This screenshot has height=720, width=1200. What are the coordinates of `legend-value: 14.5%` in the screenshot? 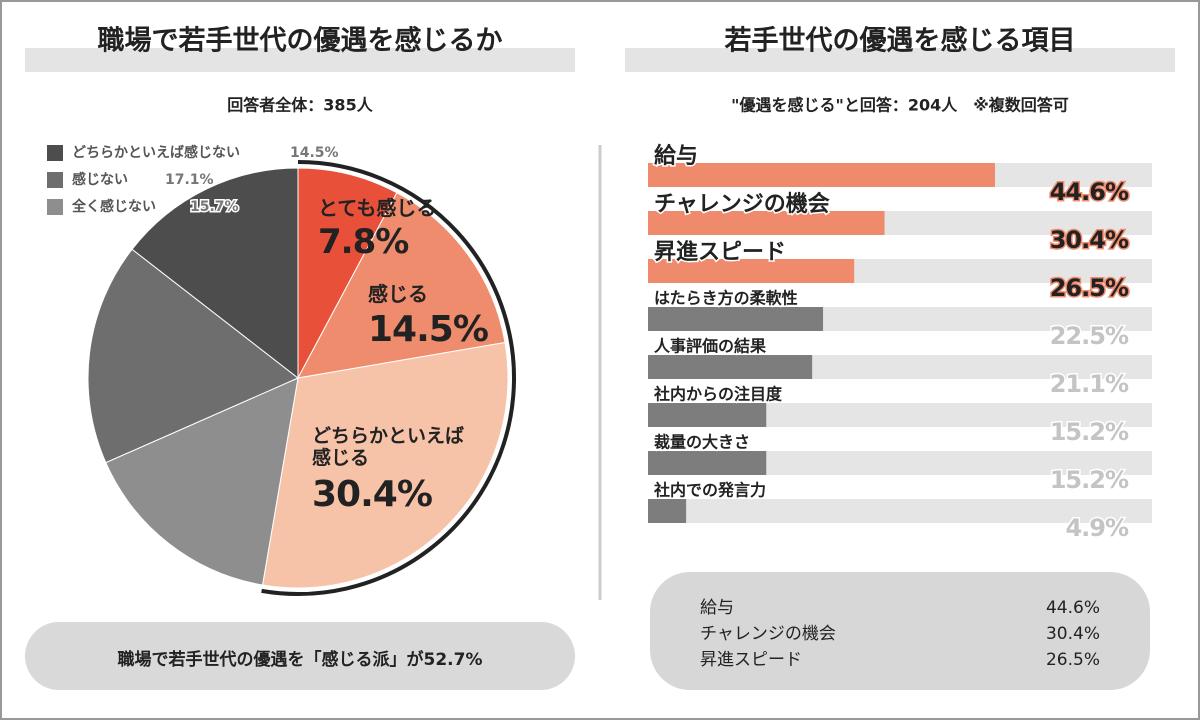 It's located at (314, 153).